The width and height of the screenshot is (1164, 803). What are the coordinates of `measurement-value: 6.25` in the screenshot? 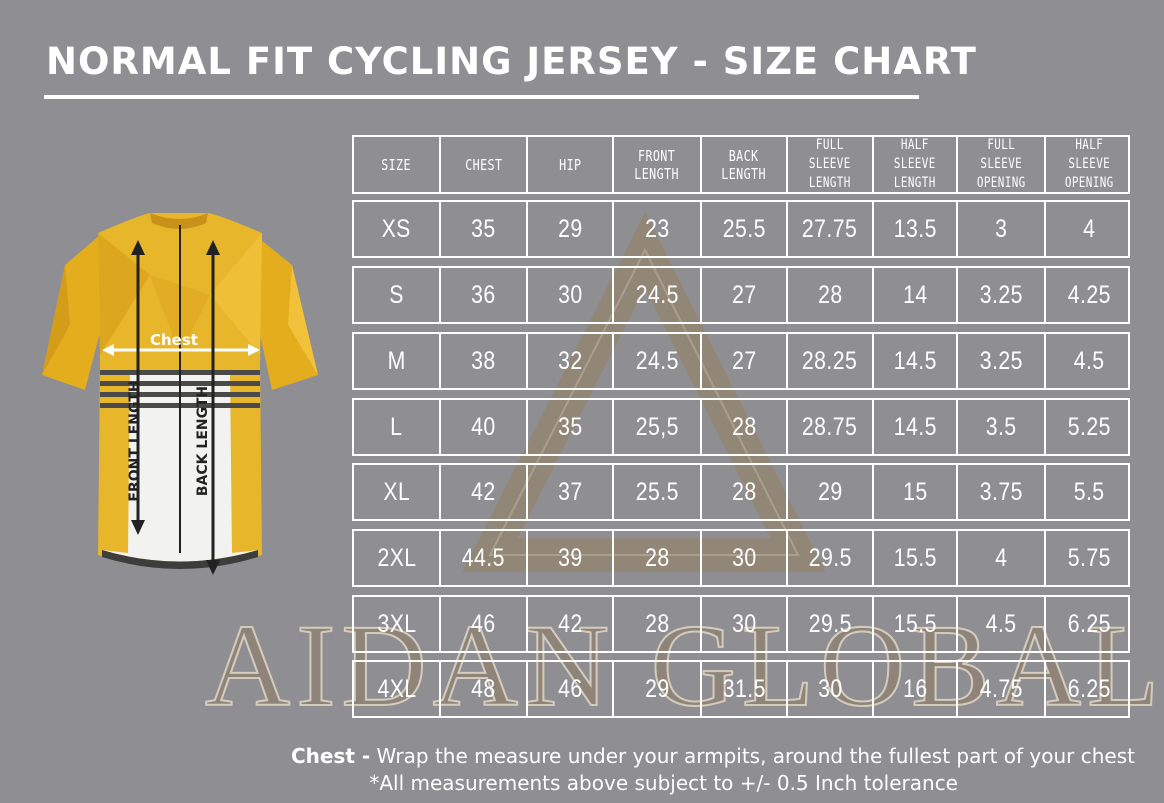 It's located at (1089, 688).